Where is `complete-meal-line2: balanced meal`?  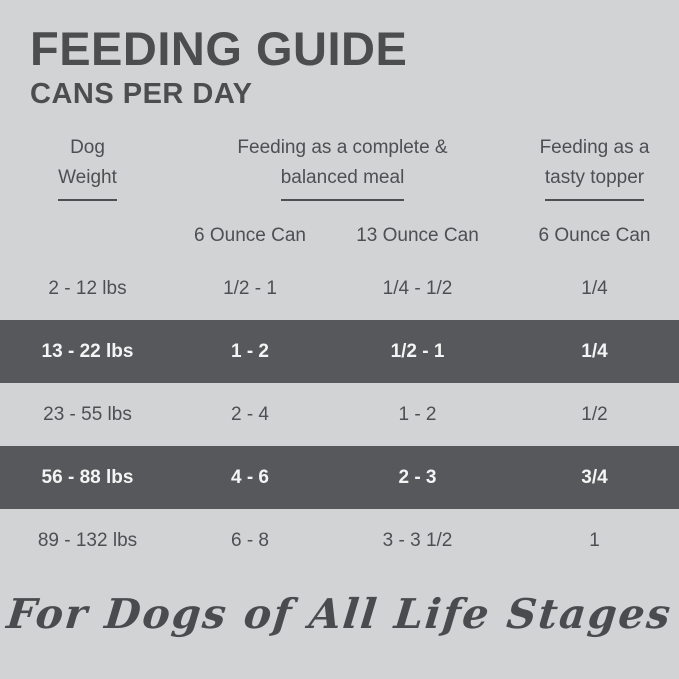 complete-meal-line2: balanced meal is located at coordinates (342, 182).